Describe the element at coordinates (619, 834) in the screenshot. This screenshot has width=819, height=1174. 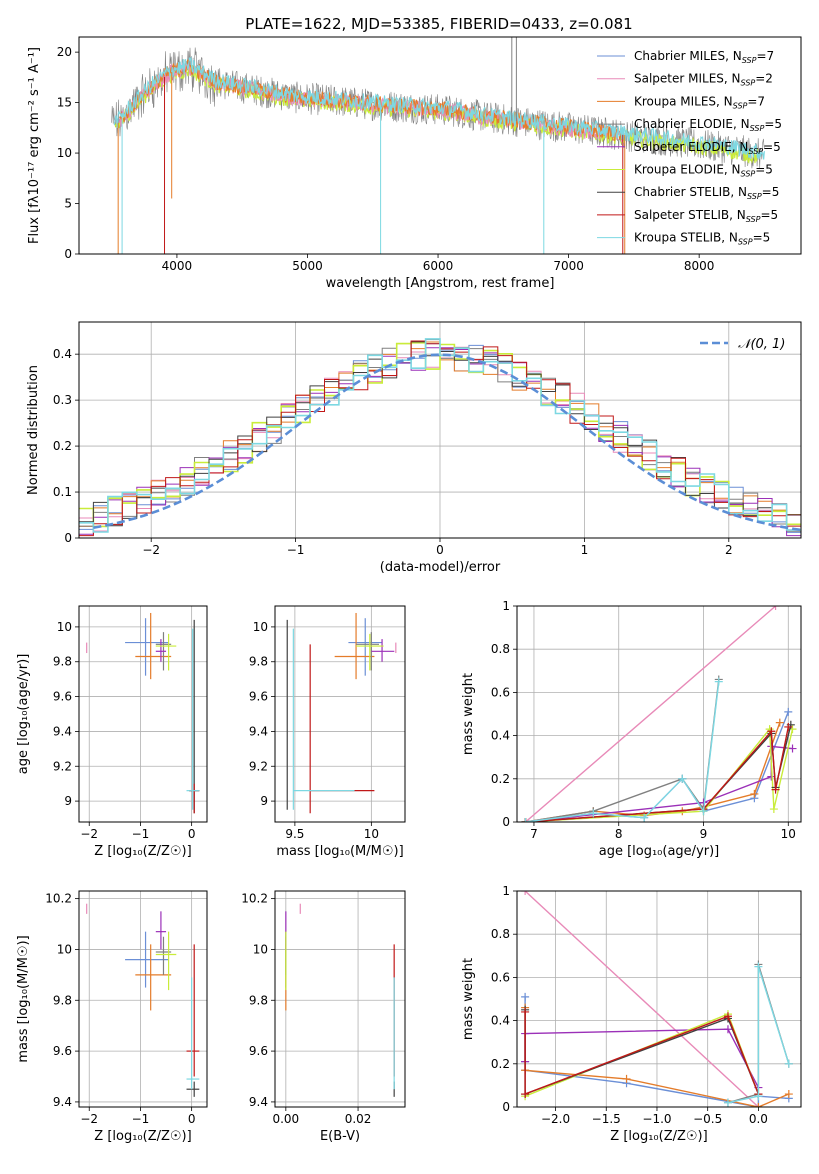
I see `x-tick-label: 8` at that location.